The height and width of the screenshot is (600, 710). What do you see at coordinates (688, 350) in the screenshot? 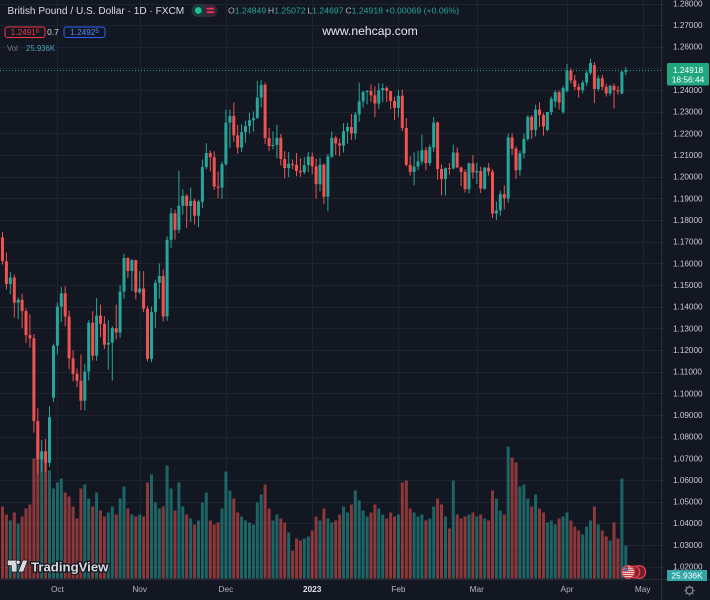
I see `svg-text: 1.12000` at bounding box center [688, 350].